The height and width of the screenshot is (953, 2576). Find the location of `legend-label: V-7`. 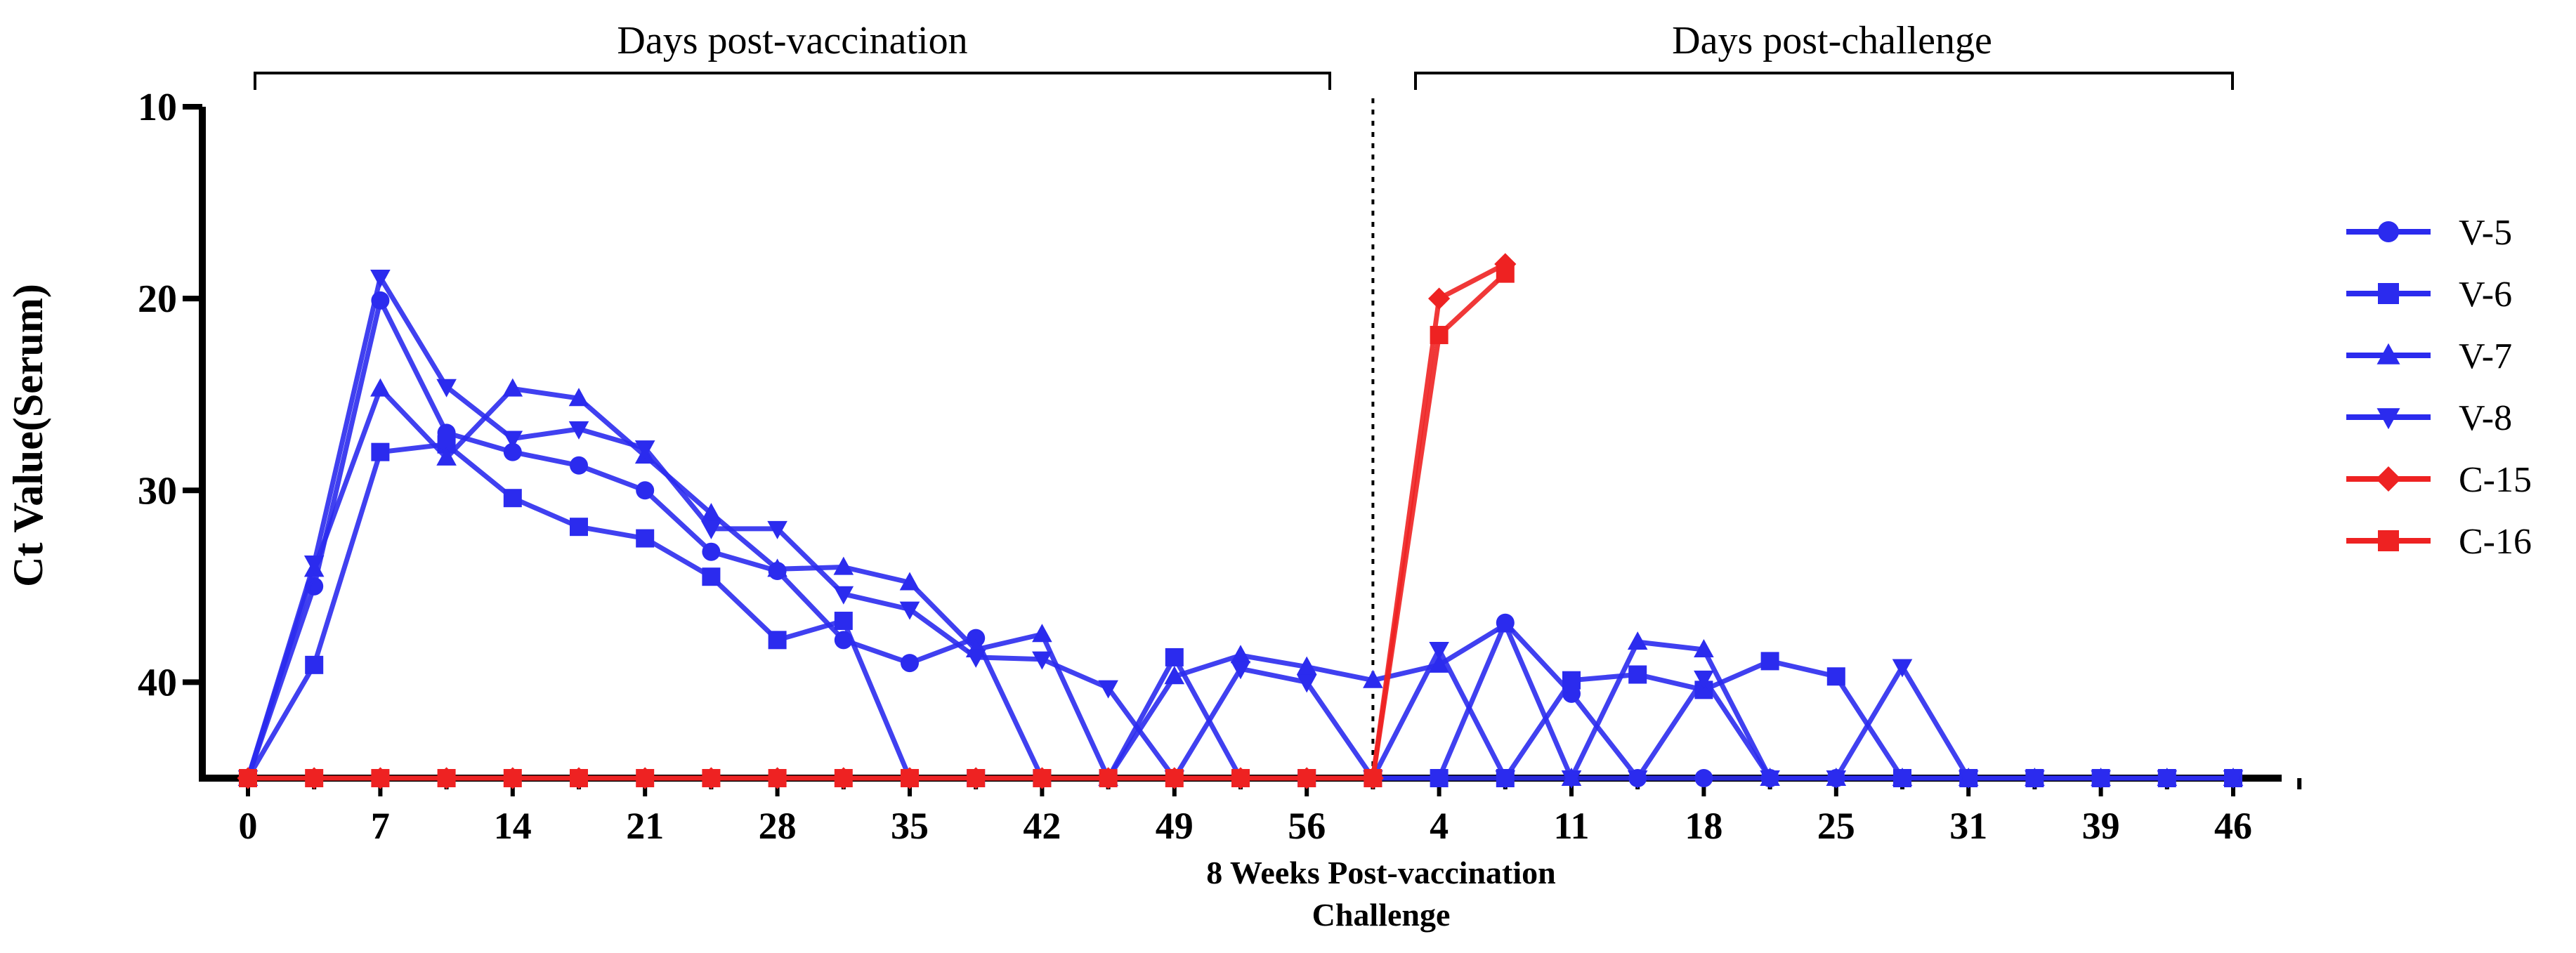

legend-label: V-7 is located at coordinates (2485, 356).